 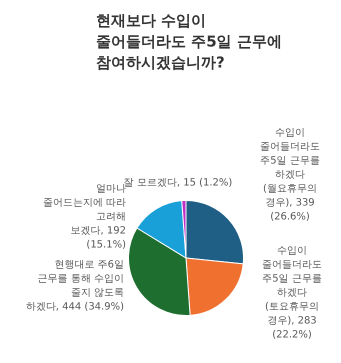 I want to click on chart-title: 현재보다 수입이 줄어들더라도 주5일 근무에 참여하시겠습니까?, so click(x=189, y=41).